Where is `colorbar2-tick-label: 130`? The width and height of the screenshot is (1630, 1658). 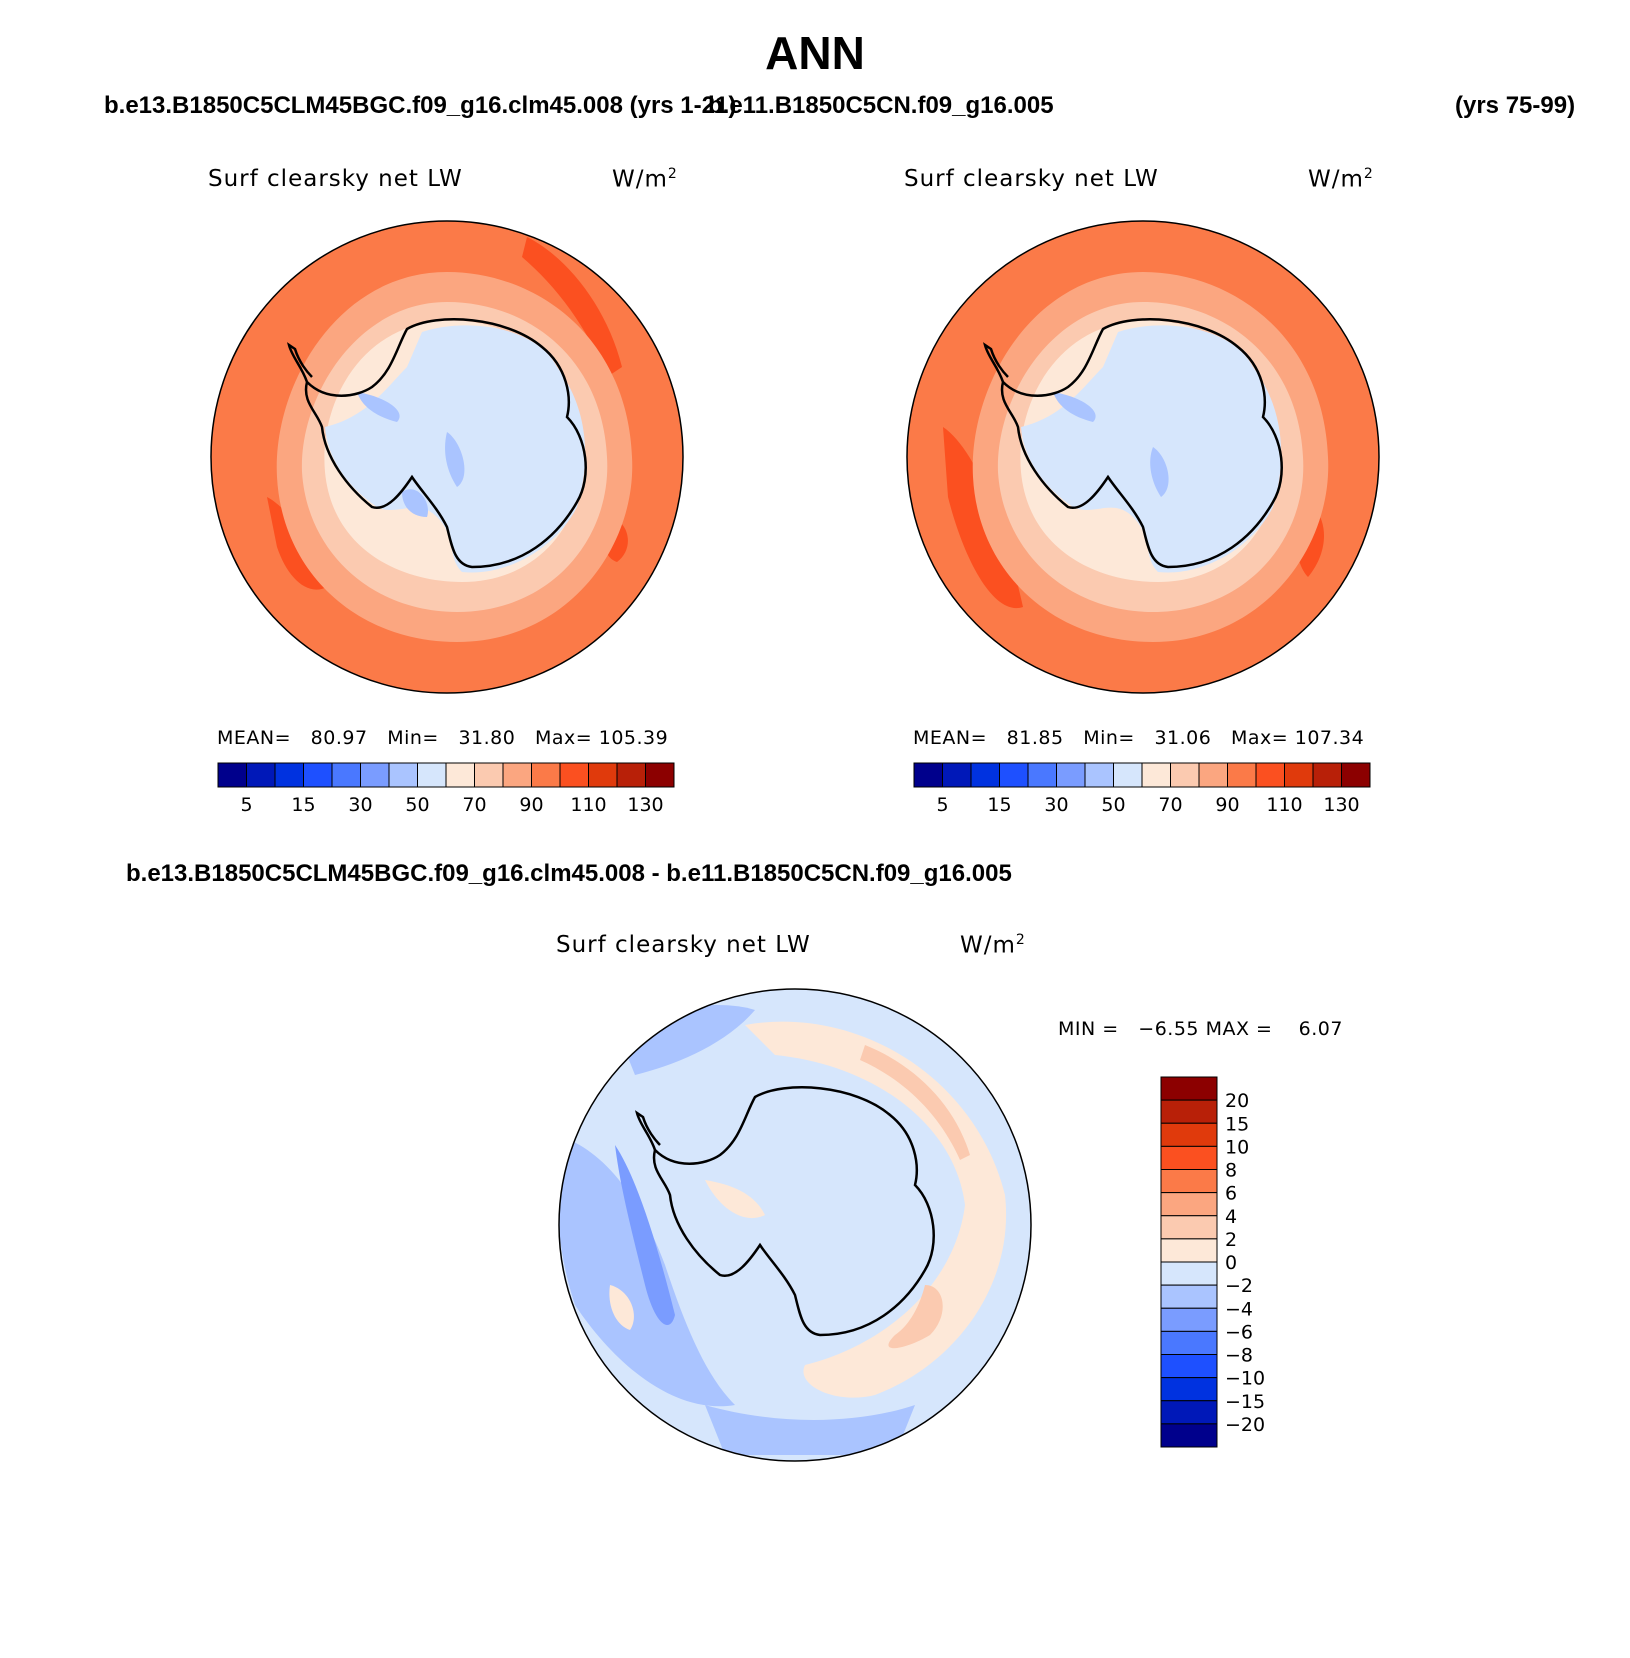 colorbar2-tick-label: 130 is located at coordinates (1341, 805).